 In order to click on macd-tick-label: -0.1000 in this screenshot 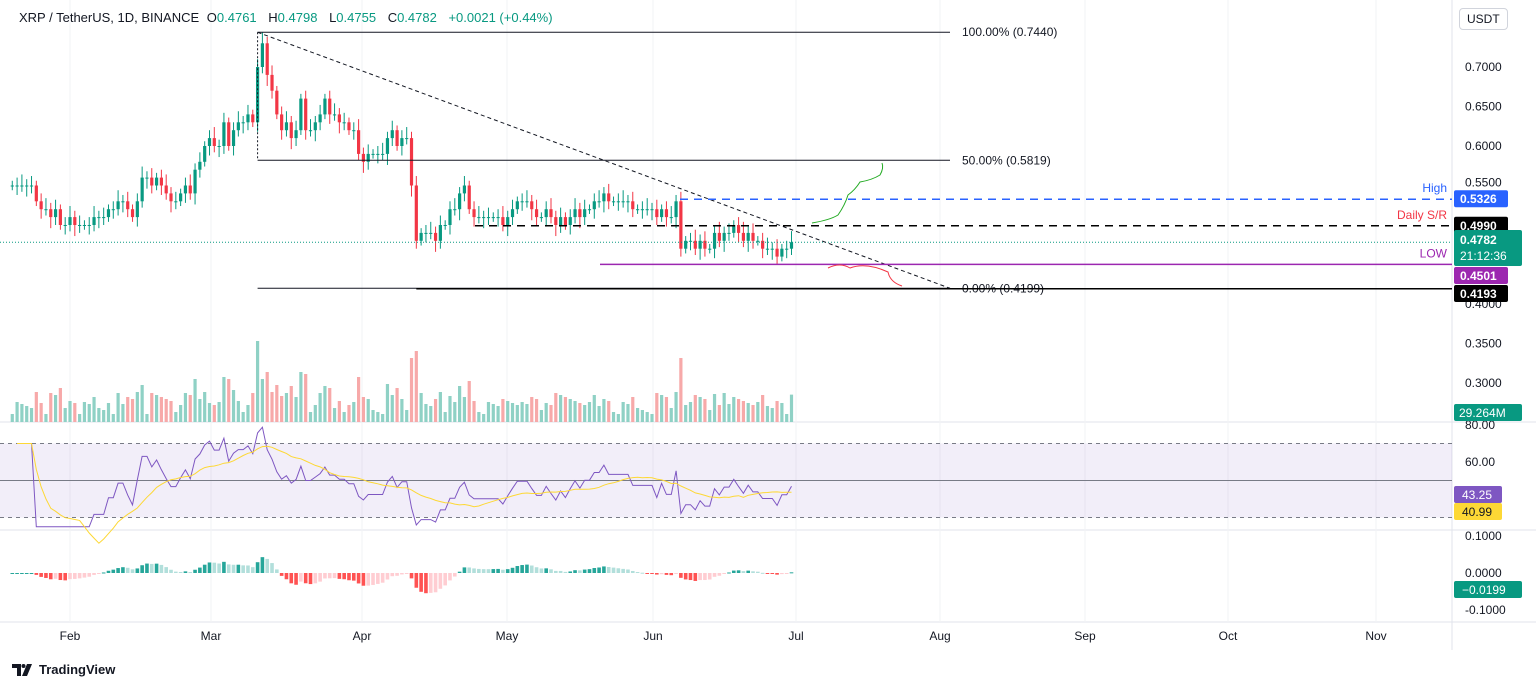, I will do `click(1485, 610)`.